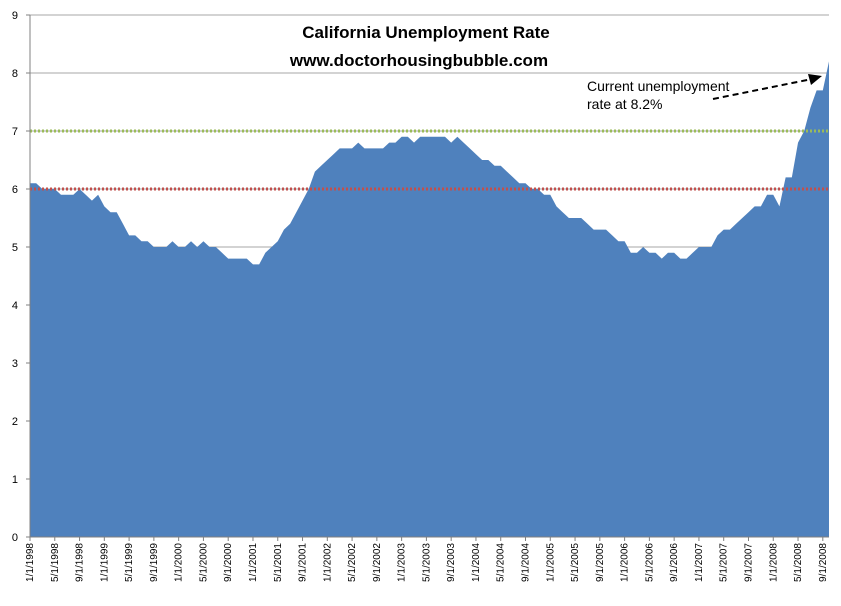 The width and height of the screenshot is (841, 606). Describe the element at coordinates (15, 74) in the screenshot. I see `y-tick-label: 8` at that location.